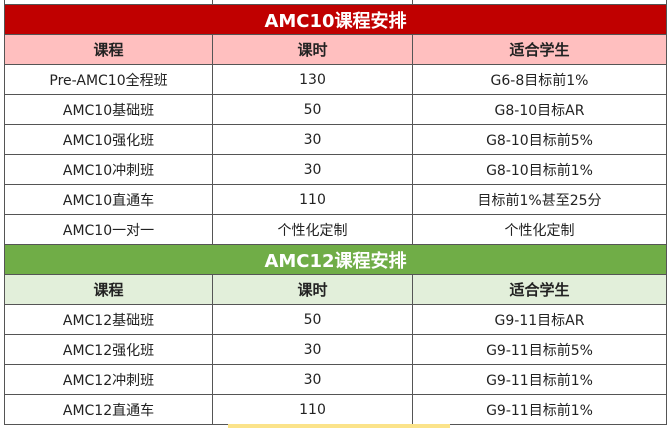 The image size is (672, 428). I want to click on target-students: G8-10目标前1%, so click(539, 169).